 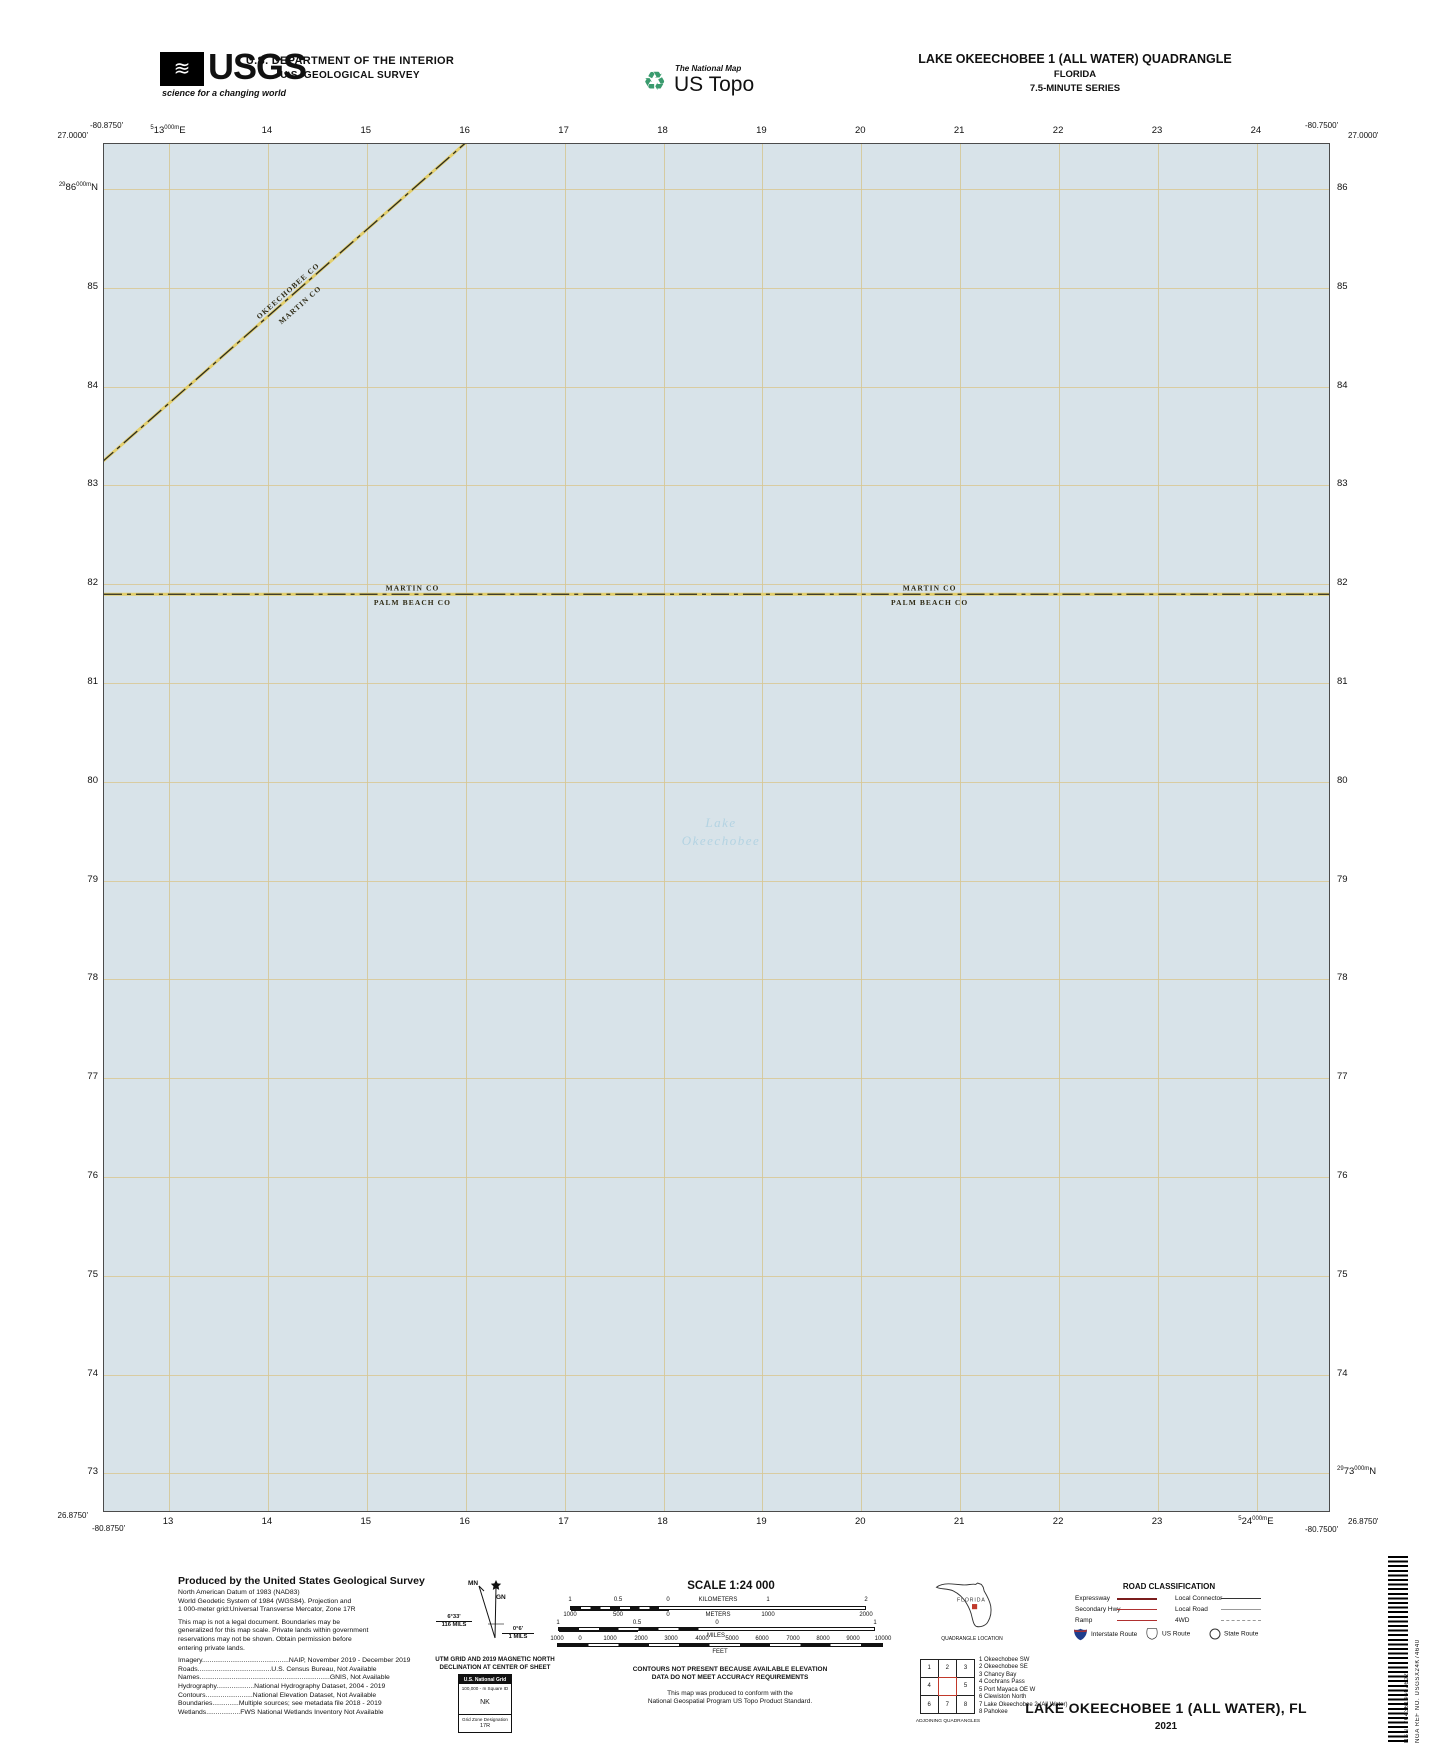 What do you see at coordinates (637, 1623) in the screenshot?
I see `mile-tick-label: 0.5` at bounding box center [637, 1623].